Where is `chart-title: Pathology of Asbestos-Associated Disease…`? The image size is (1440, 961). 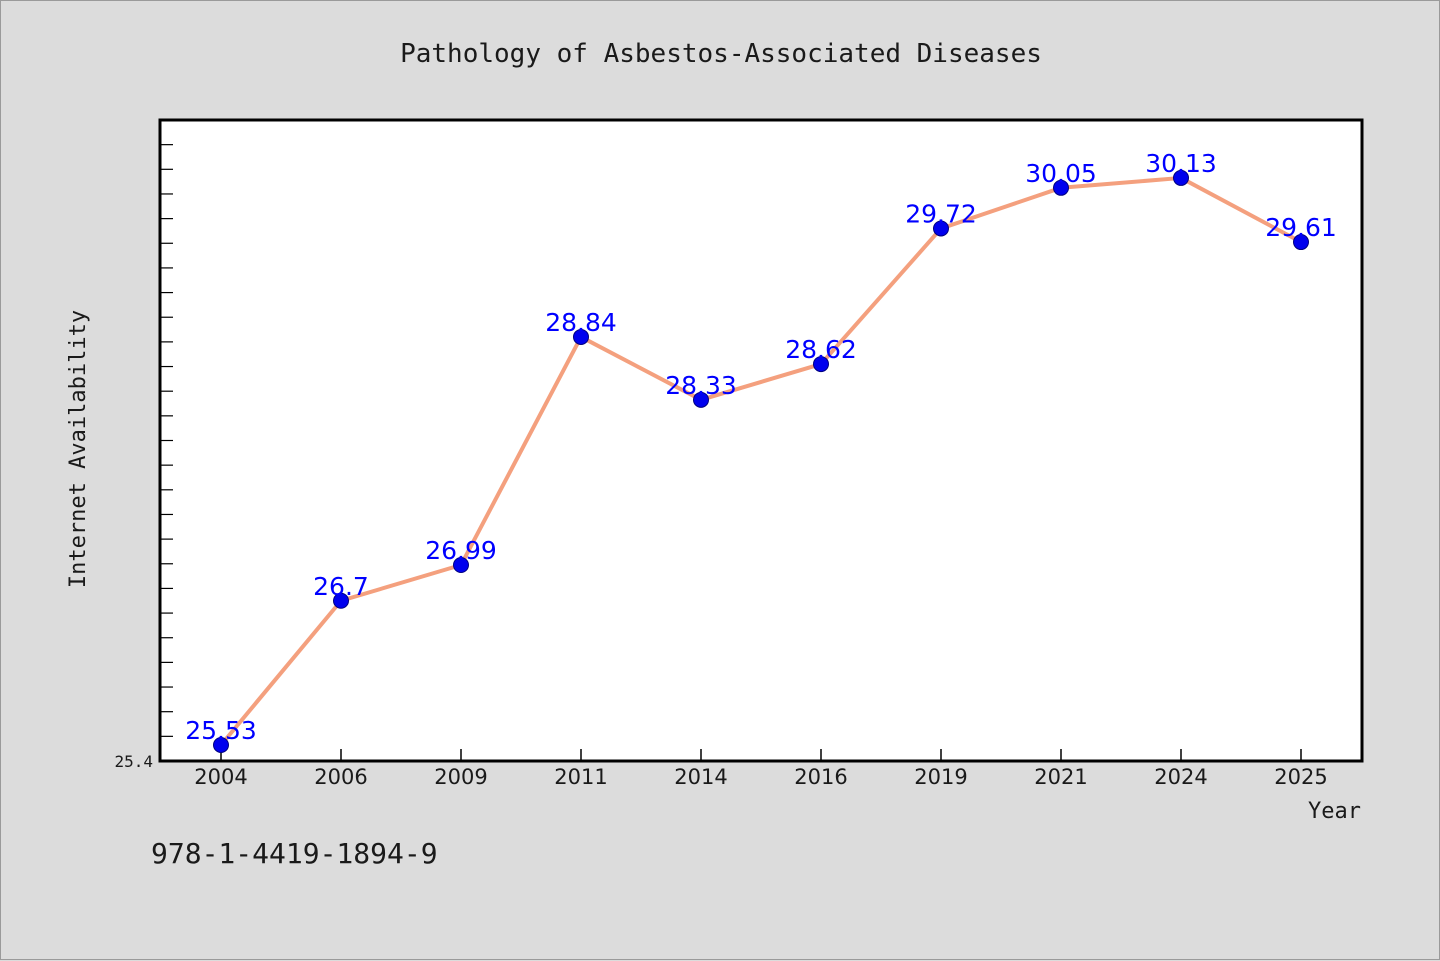
chart-title: Pathology of Asbestos-Associated Disease… is located at coordinates (721, 54).